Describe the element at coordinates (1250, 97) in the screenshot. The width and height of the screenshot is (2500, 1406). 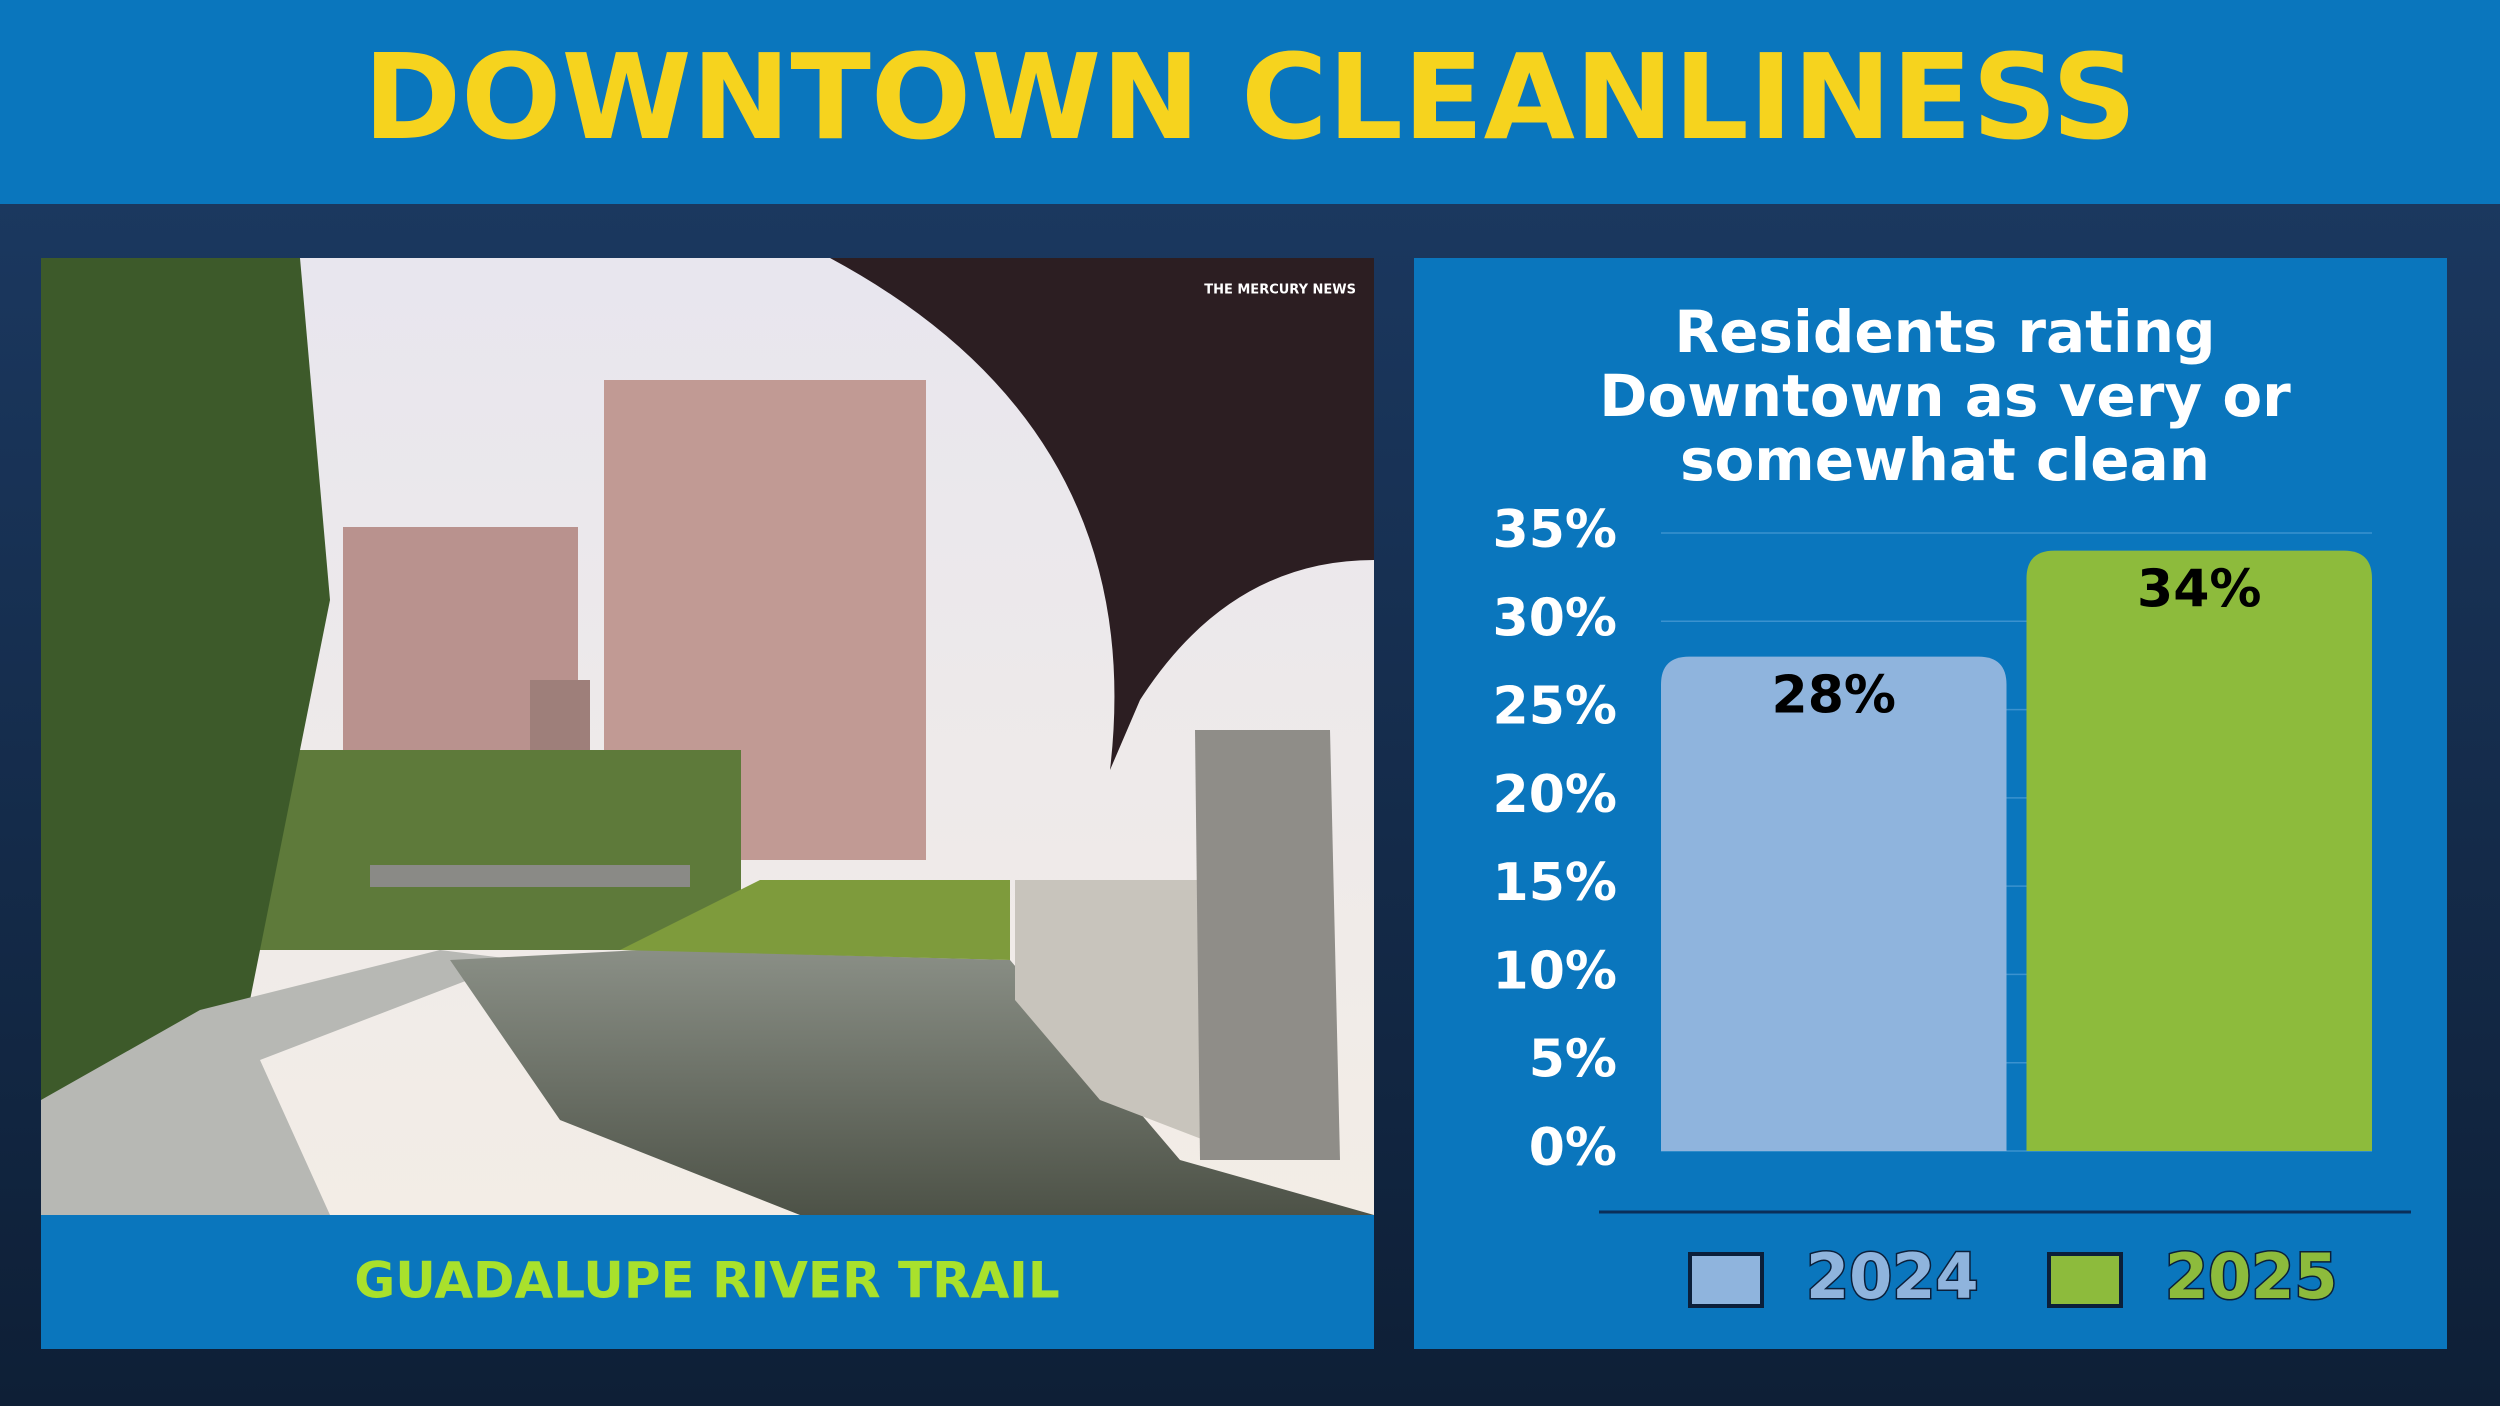
I see `page-title: DOWNTOWN CLEANLINESS` at that location.